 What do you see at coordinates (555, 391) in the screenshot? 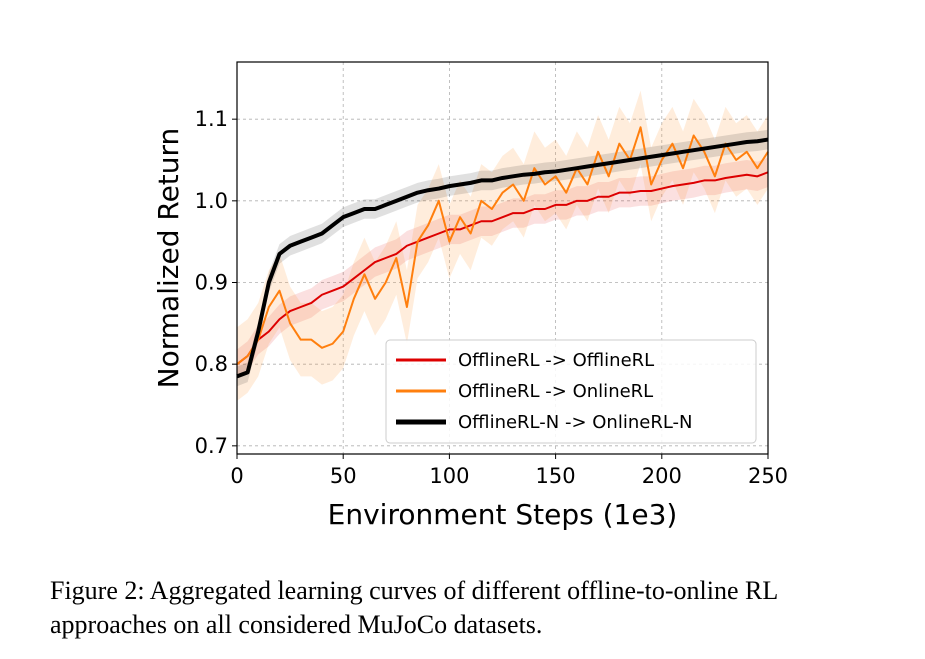
I see `legend-entry-label: OfflineRL -> OnlineRL` at bounding box center [555, 391].